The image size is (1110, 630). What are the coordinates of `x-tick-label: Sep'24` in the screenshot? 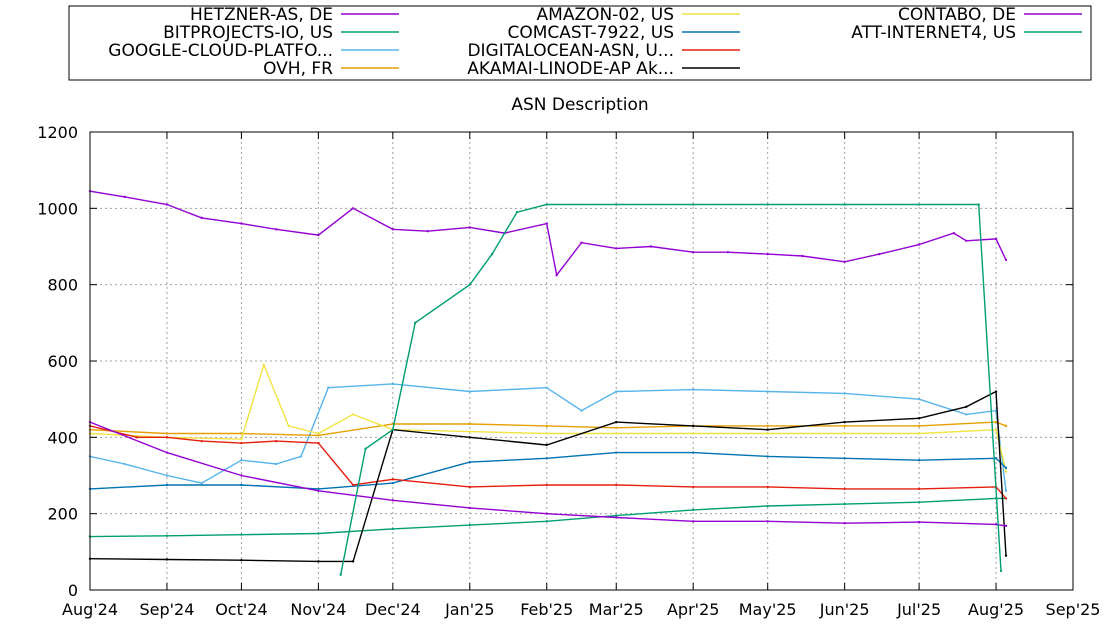 It's located at (166, 609).